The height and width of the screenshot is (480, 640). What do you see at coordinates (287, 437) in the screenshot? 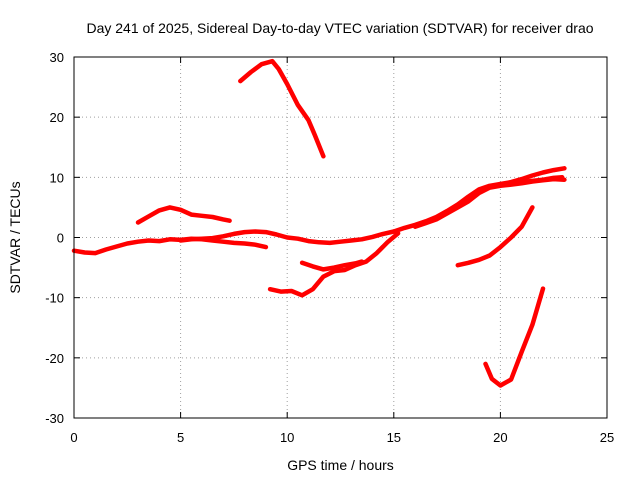
I see `x-tick-label: 10` at bounding box center [287, 437].